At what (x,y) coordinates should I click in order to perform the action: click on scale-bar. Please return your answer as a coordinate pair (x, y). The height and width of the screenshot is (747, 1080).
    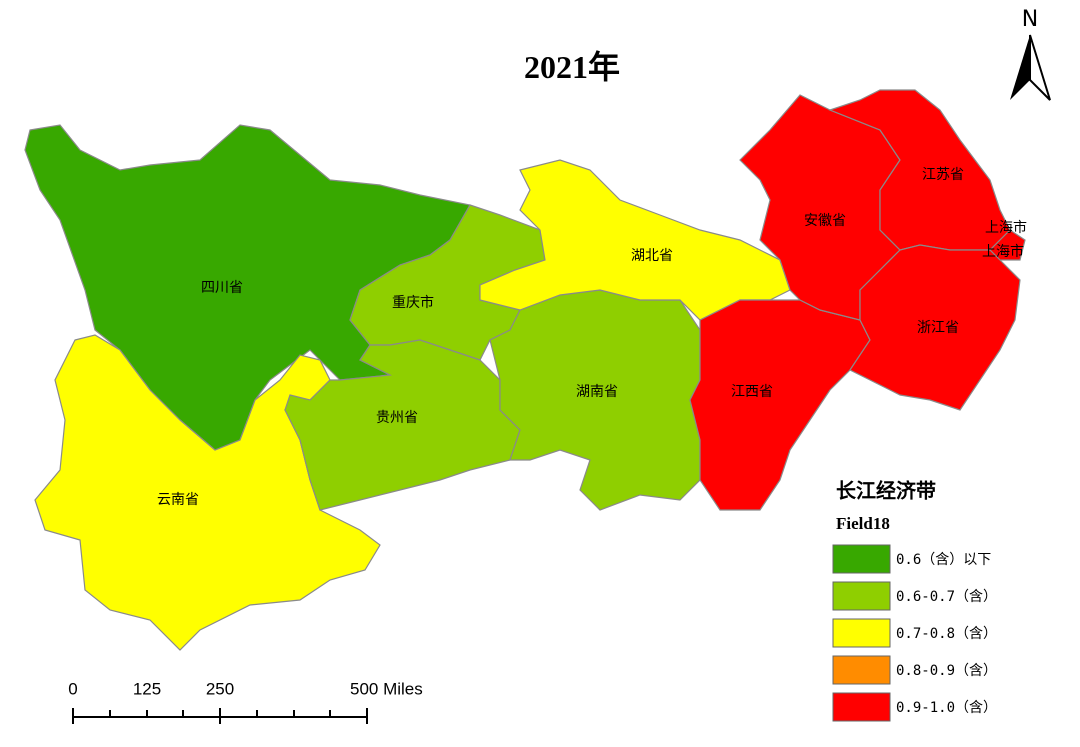
    Looking at the image, I should click on (220, 716).